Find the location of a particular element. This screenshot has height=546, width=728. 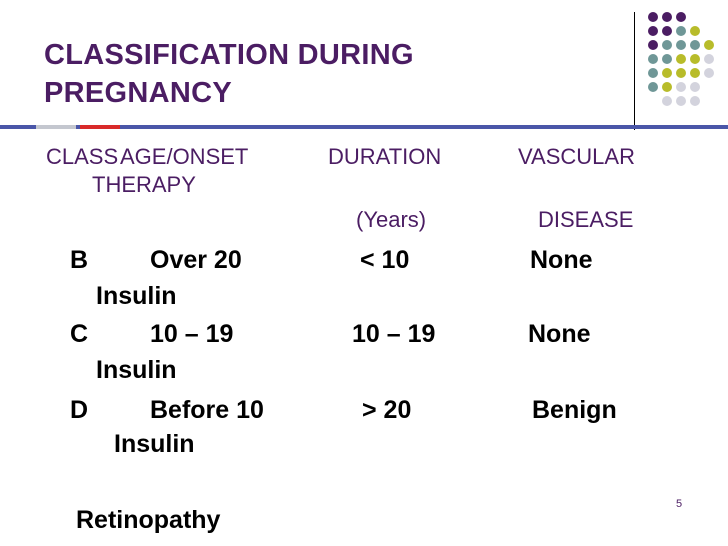

row-d-vascular: Benign is located at coordinates (574, 410).